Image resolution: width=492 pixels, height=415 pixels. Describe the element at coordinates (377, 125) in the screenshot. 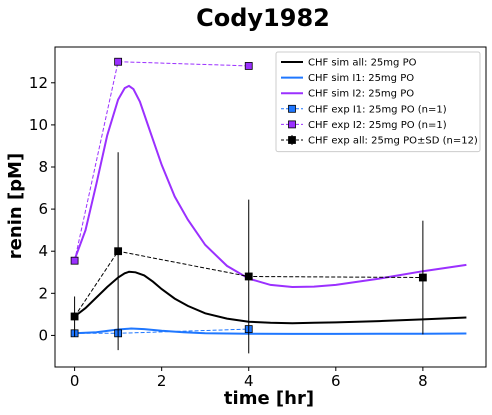

I see `legend-label: CHF exp I2: 25mg PO (n=1)` at that location.